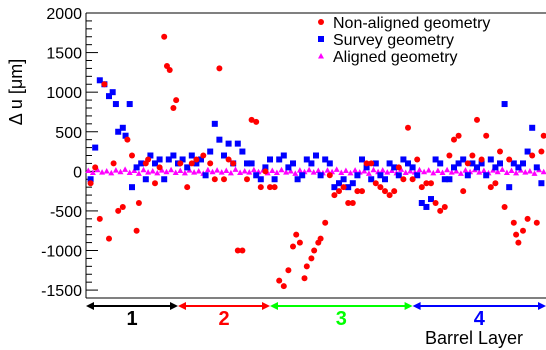 The height and width of the screenshot is (350, 546). I want to click on legend-marker, so click(321, 39).